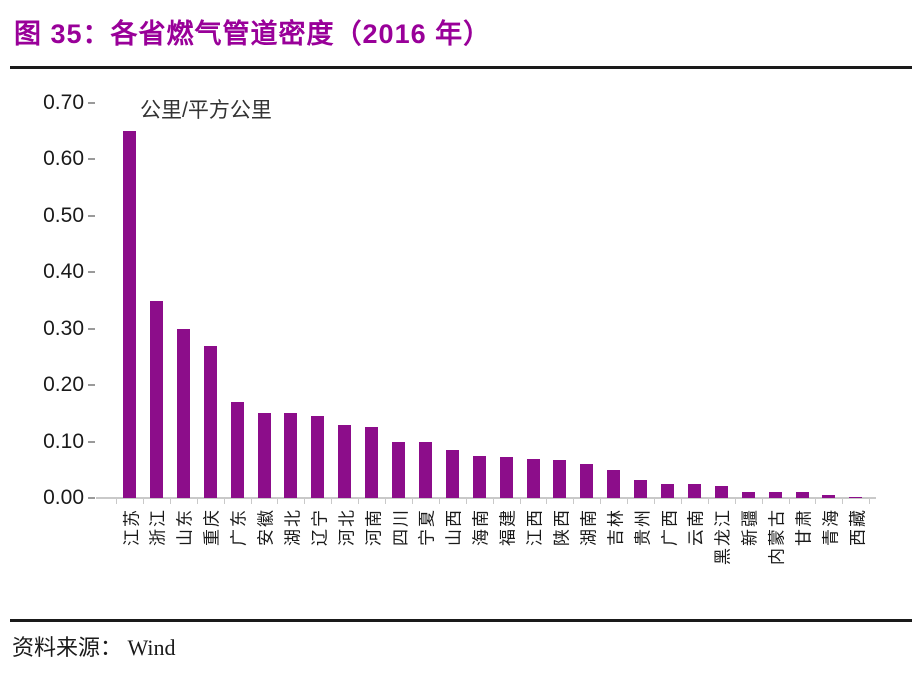 The image size is (924, 677). I want to click on bar-广西, so click(667, 490).